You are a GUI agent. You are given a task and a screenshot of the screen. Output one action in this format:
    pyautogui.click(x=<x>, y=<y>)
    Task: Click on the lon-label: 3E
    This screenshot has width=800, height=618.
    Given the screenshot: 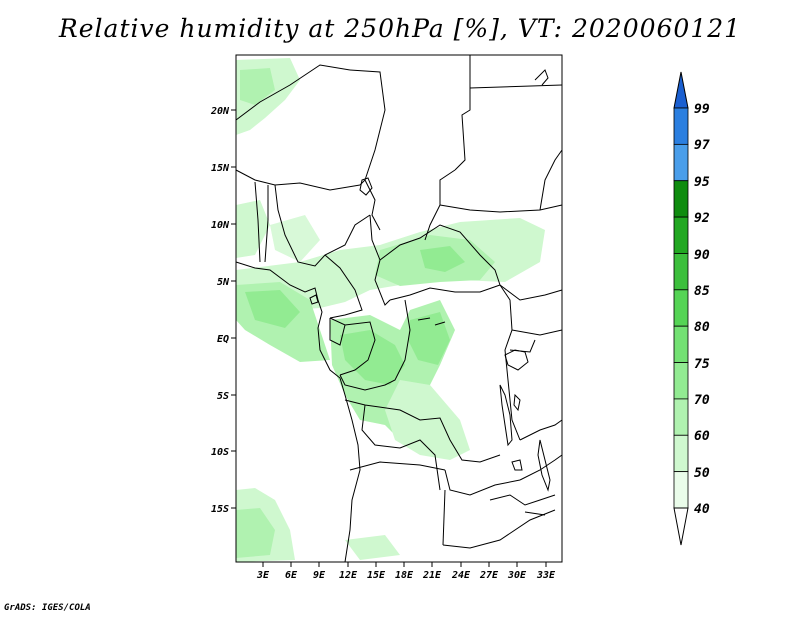 What is the action you would take?
    pyautogui.click(x=263, y=575)
    